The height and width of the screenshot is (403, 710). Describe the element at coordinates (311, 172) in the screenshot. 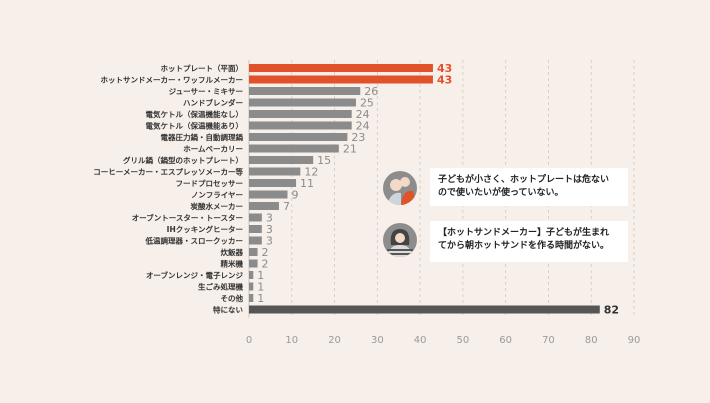

I see `value-label: 12` at that location.